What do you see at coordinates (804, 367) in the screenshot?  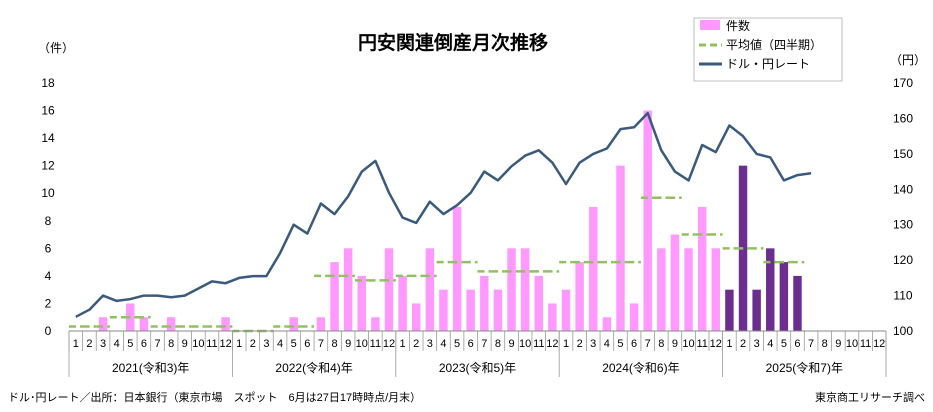 I see `x-axis-year-label: 2025(令和7)年` at bounding box center [804, 367].